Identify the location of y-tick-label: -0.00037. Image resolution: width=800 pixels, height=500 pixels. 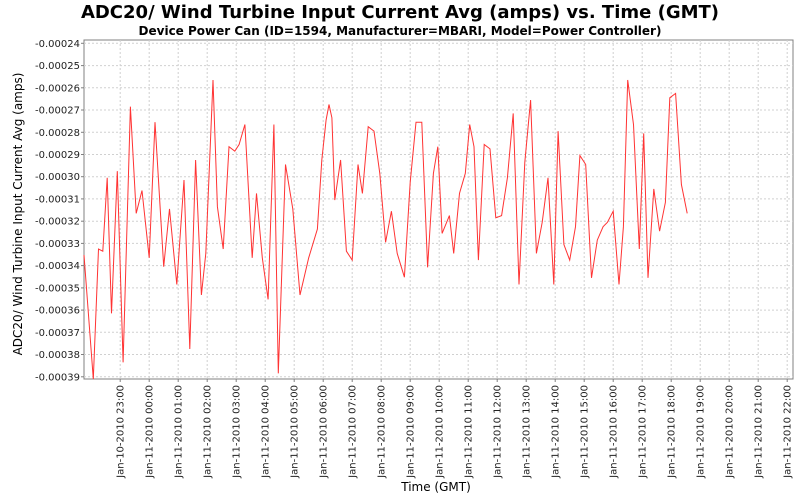
(57, 333).